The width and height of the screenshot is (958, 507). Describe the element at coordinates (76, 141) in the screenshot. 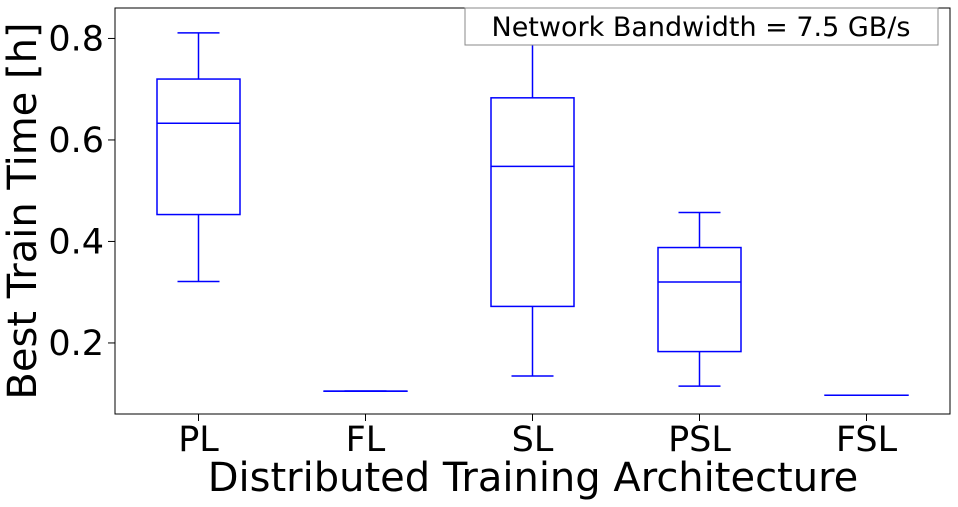

I see `y-tick-label: 0.6` at that location.